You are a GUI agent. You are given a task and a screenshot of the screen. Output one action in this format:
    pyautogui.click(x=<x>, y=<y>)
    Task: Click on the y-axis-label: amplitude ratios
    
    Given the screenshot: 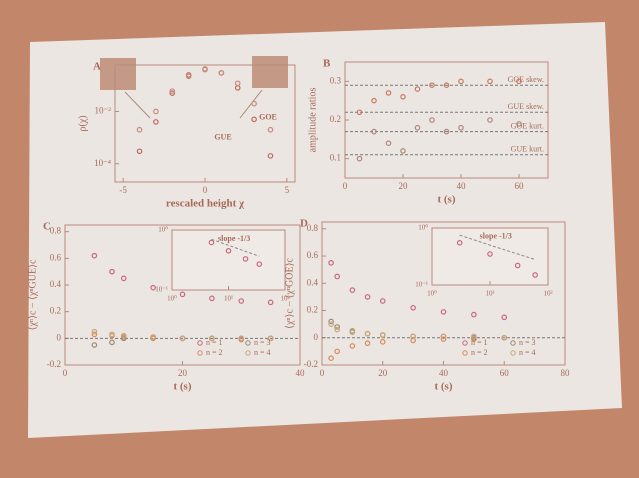 What is the action you would take?
    pyautogui.click(x=312, y=120)
    